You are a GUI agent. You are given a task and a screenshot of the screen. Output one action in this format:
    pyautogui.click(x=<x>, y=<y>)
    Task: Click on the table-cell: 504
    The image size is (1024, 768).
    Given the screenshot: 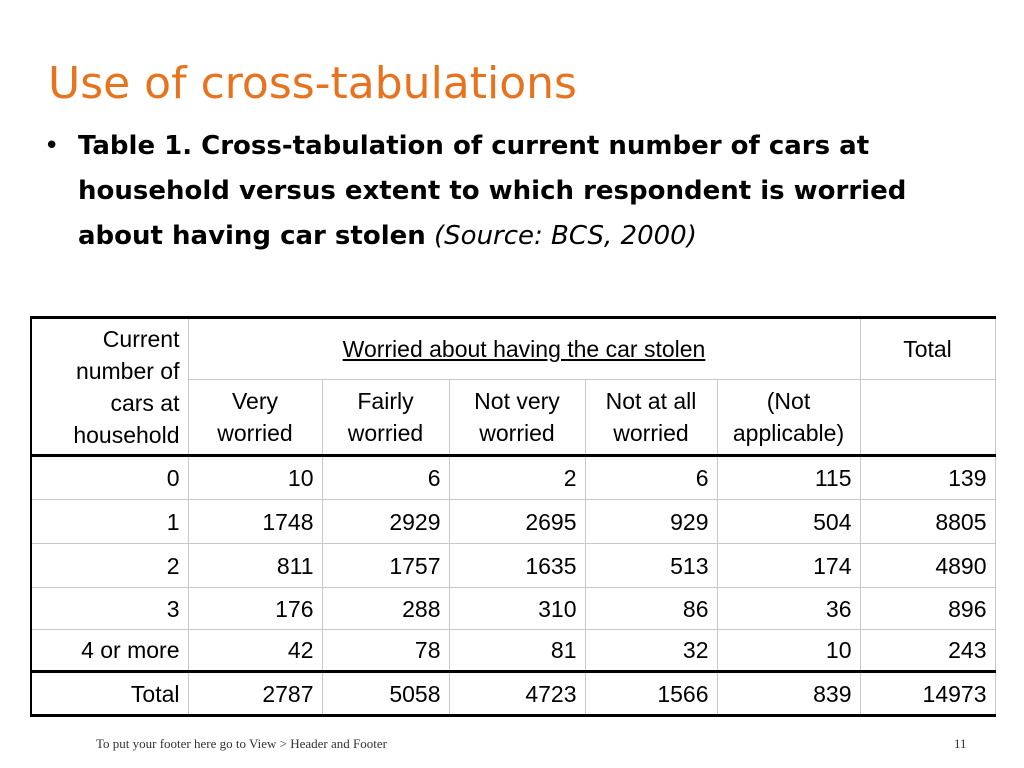 What is the action you would take?
    pyautogui.click(x=788, y=521)
    